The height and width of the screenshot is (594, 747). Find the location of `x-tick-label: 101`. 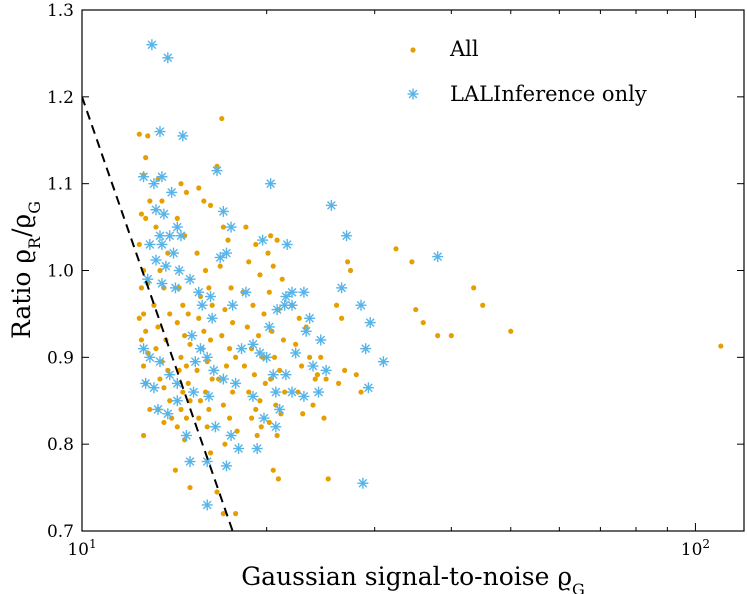

x-tick-label: 101 is located at coordinates (81, 548).